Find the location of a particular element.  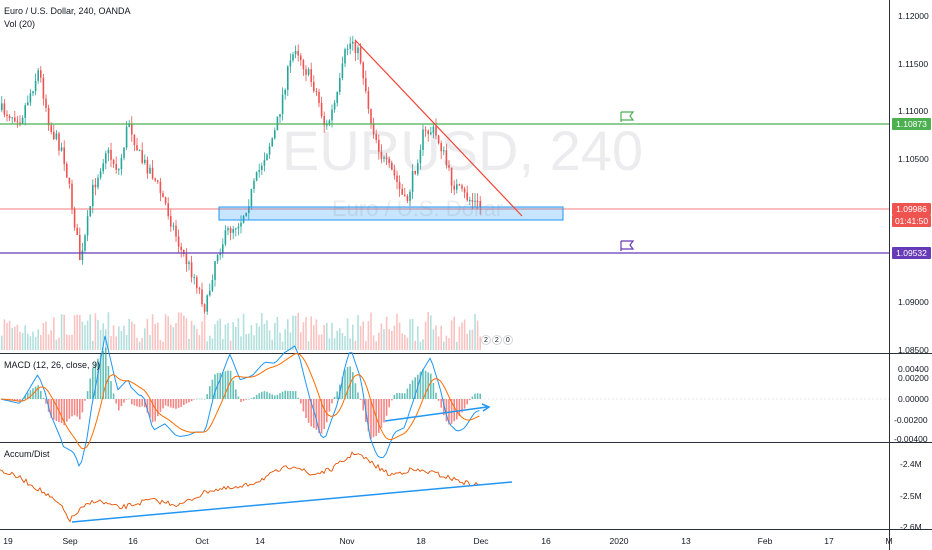

accum-dist-indicator-label: Accum/Dist is located at coordinates (27, 454).